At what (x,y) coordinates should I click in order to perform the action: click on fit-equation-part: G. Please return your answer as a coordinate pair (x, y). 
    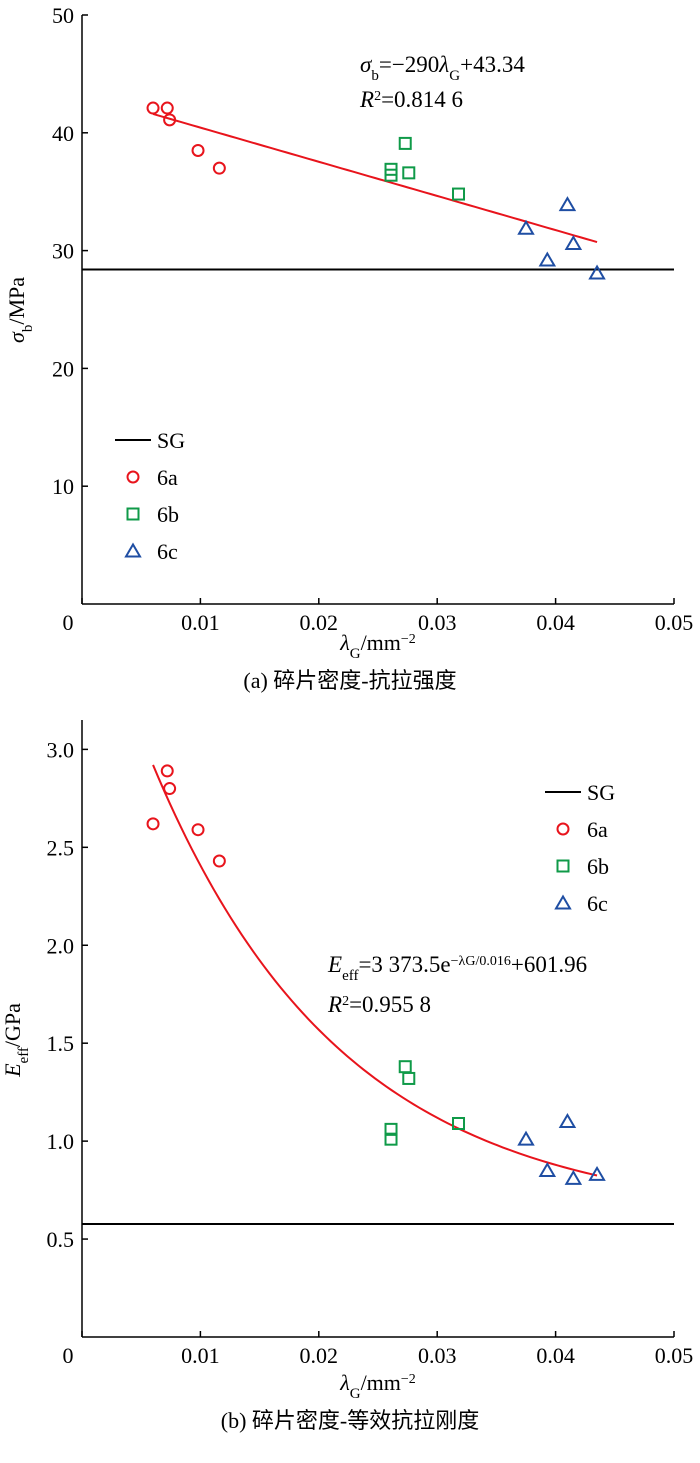
    Looking at the image, I should click on (454, 76).